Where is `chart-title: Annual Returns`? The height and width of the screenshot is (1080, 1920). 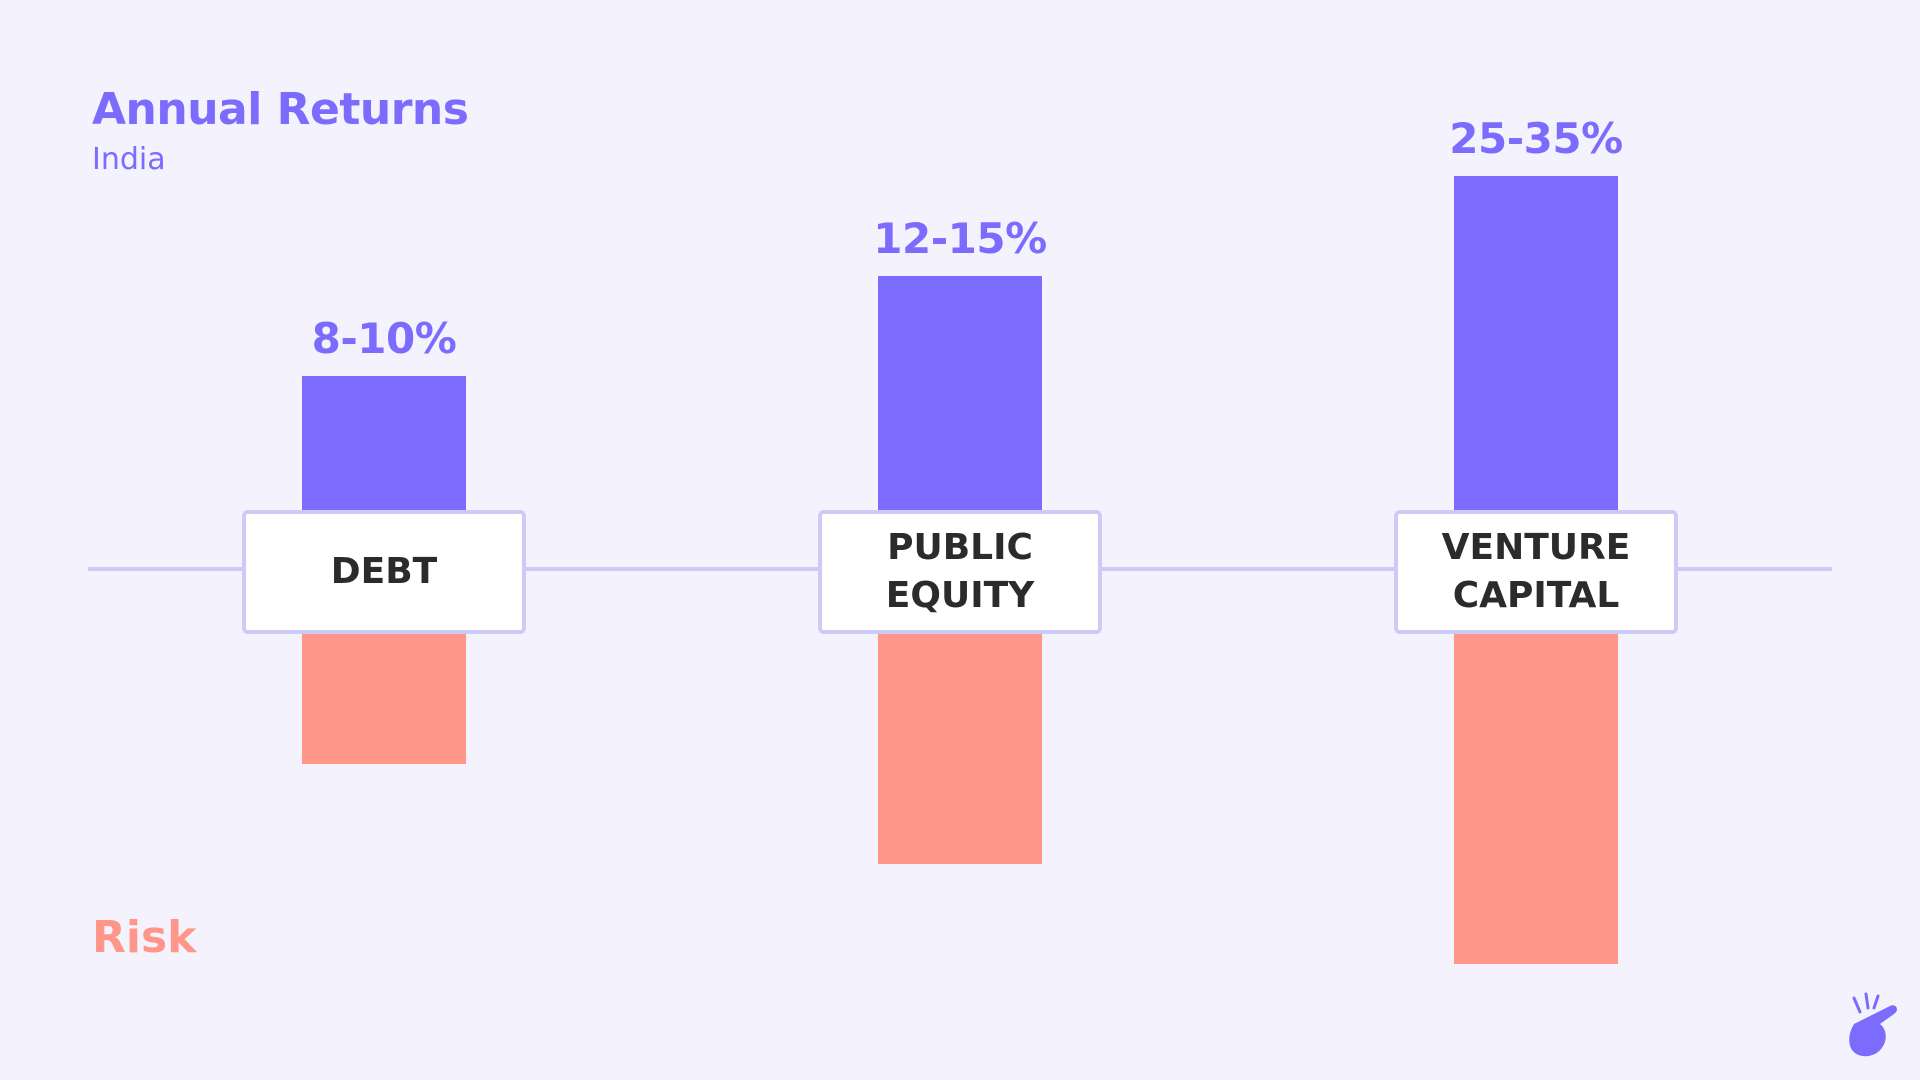
chart-title: Annual Returns is located at coordinates (280, 109).